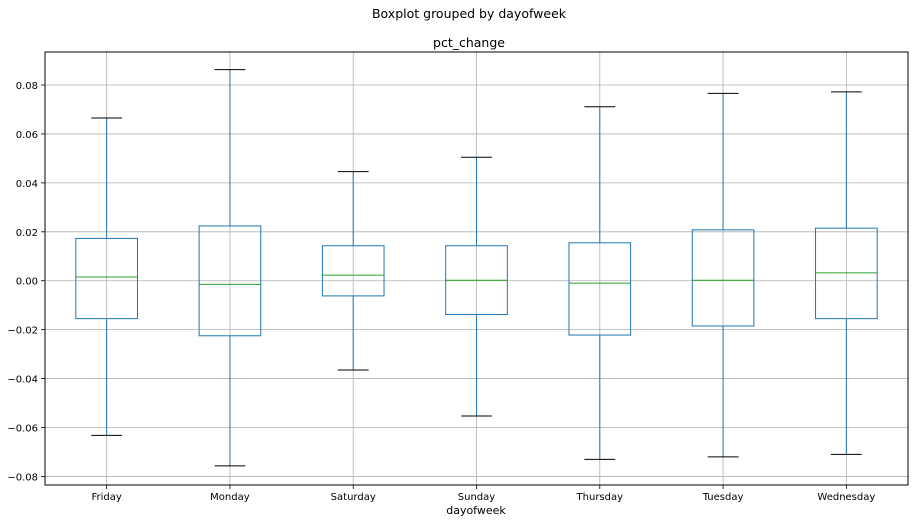  I want to click on y-axis: −0.08 −0.06 −0.04 −0.02 0.00 0.02 0.04 0.06 0.08, so click(26, 282).